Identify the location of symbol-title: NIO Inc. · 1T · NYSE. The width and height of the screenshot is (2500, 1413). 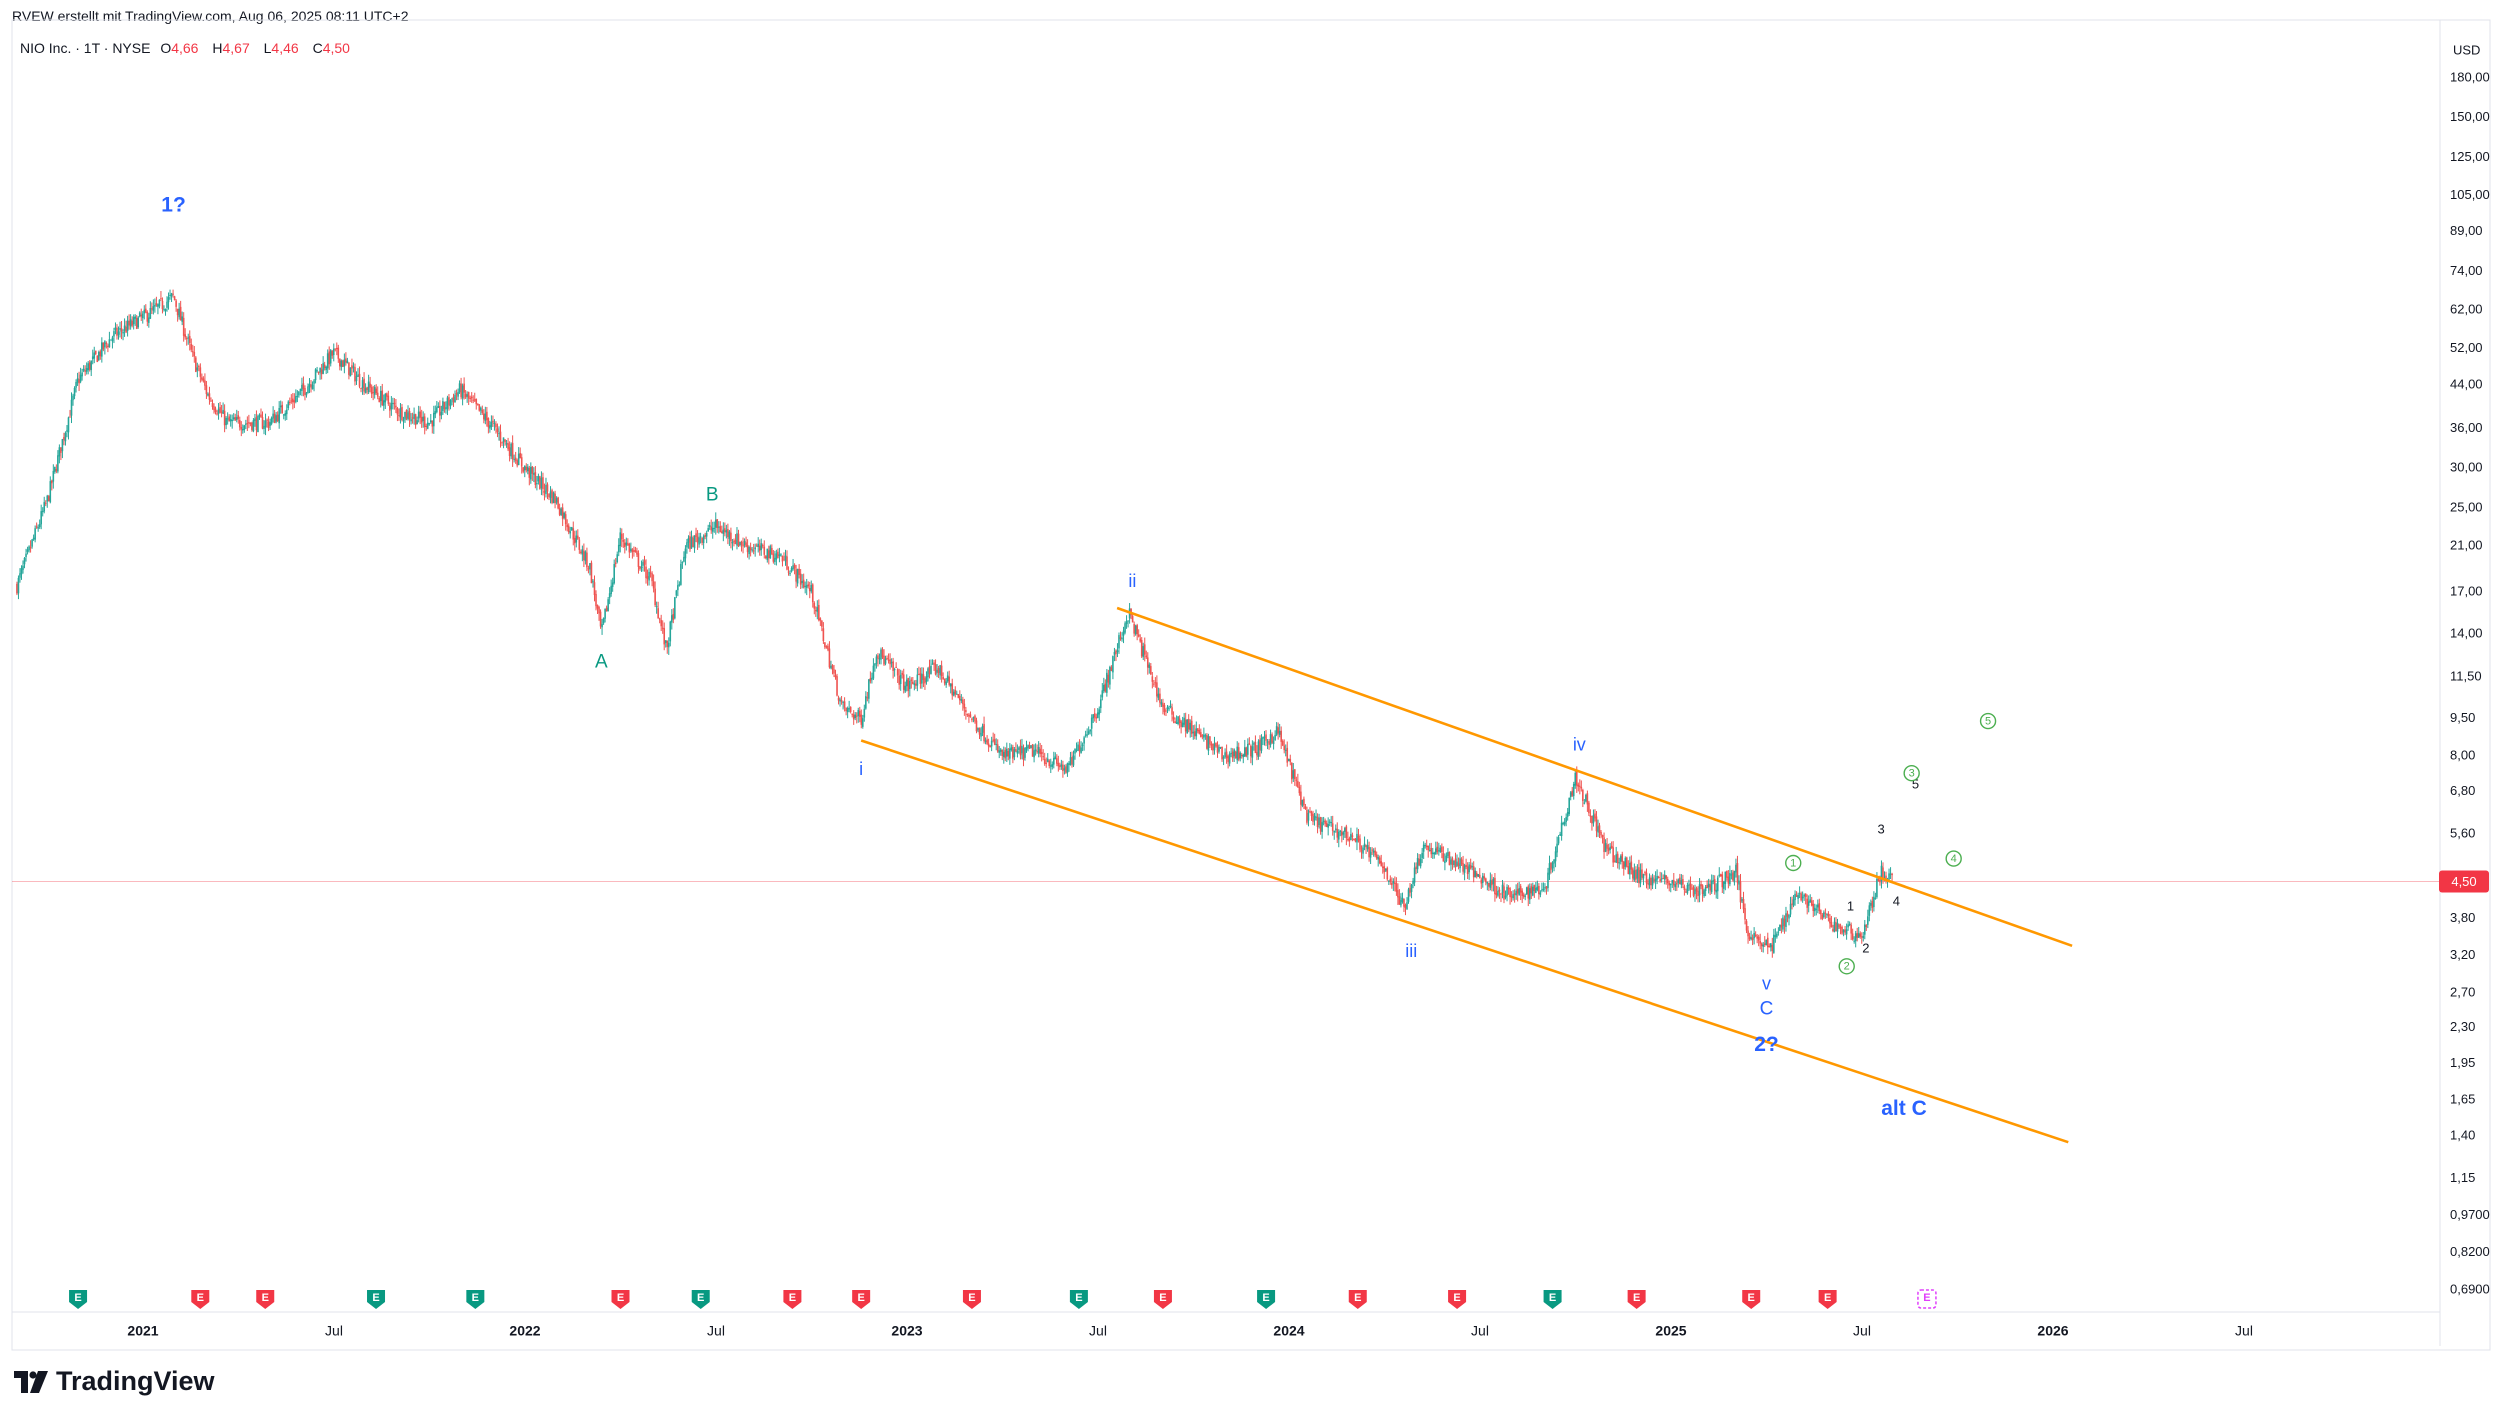
(85, 48).